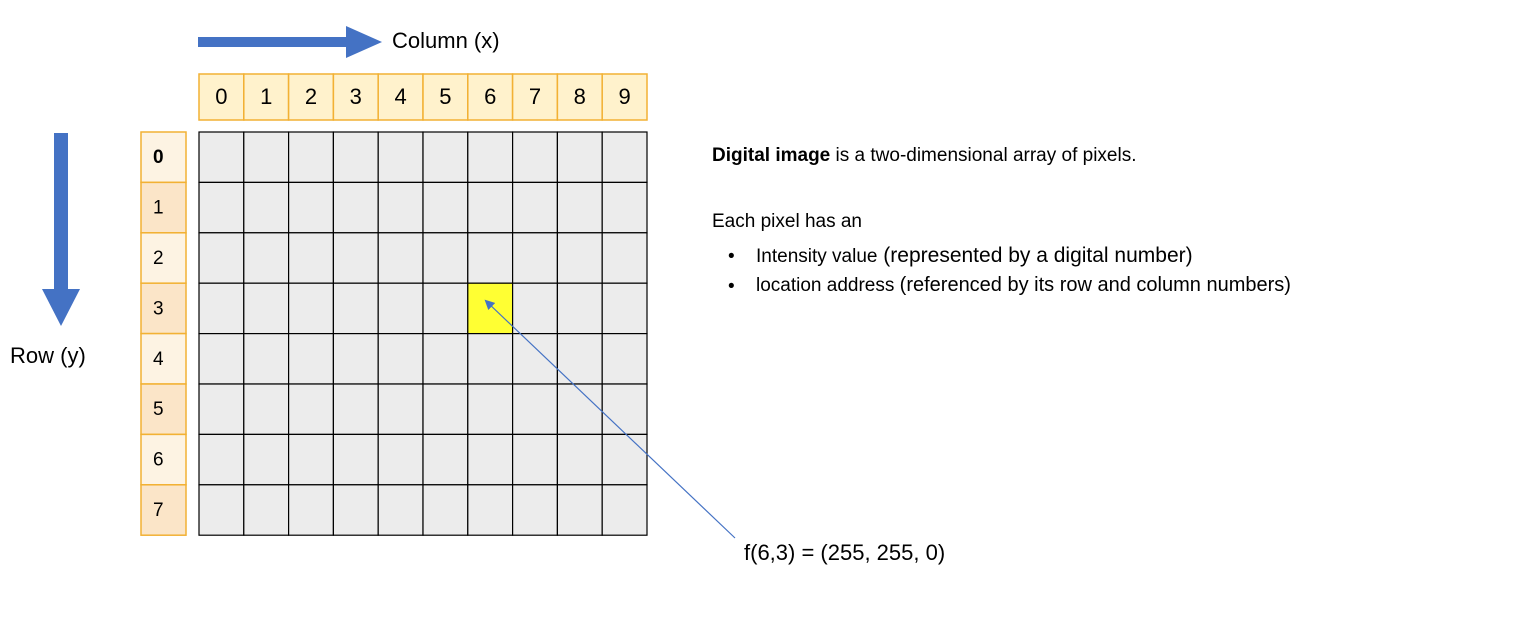 This screenshot has width=1530, height=642. What do you see at coordinates (845, 552) in the screenshot?
I see `pixel-function-label: f(6,3) = (255, 255, 0)` at bounding box center [845, 552].